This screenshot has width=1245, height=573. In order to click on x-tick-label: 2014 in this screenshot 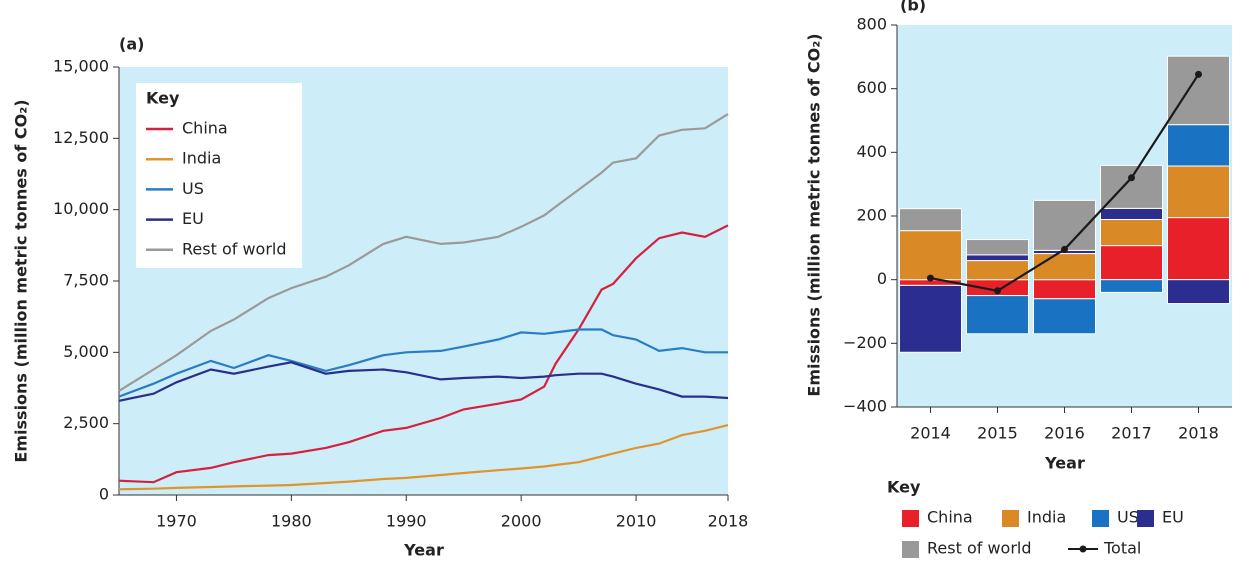, I will do `click(930, 433)`.